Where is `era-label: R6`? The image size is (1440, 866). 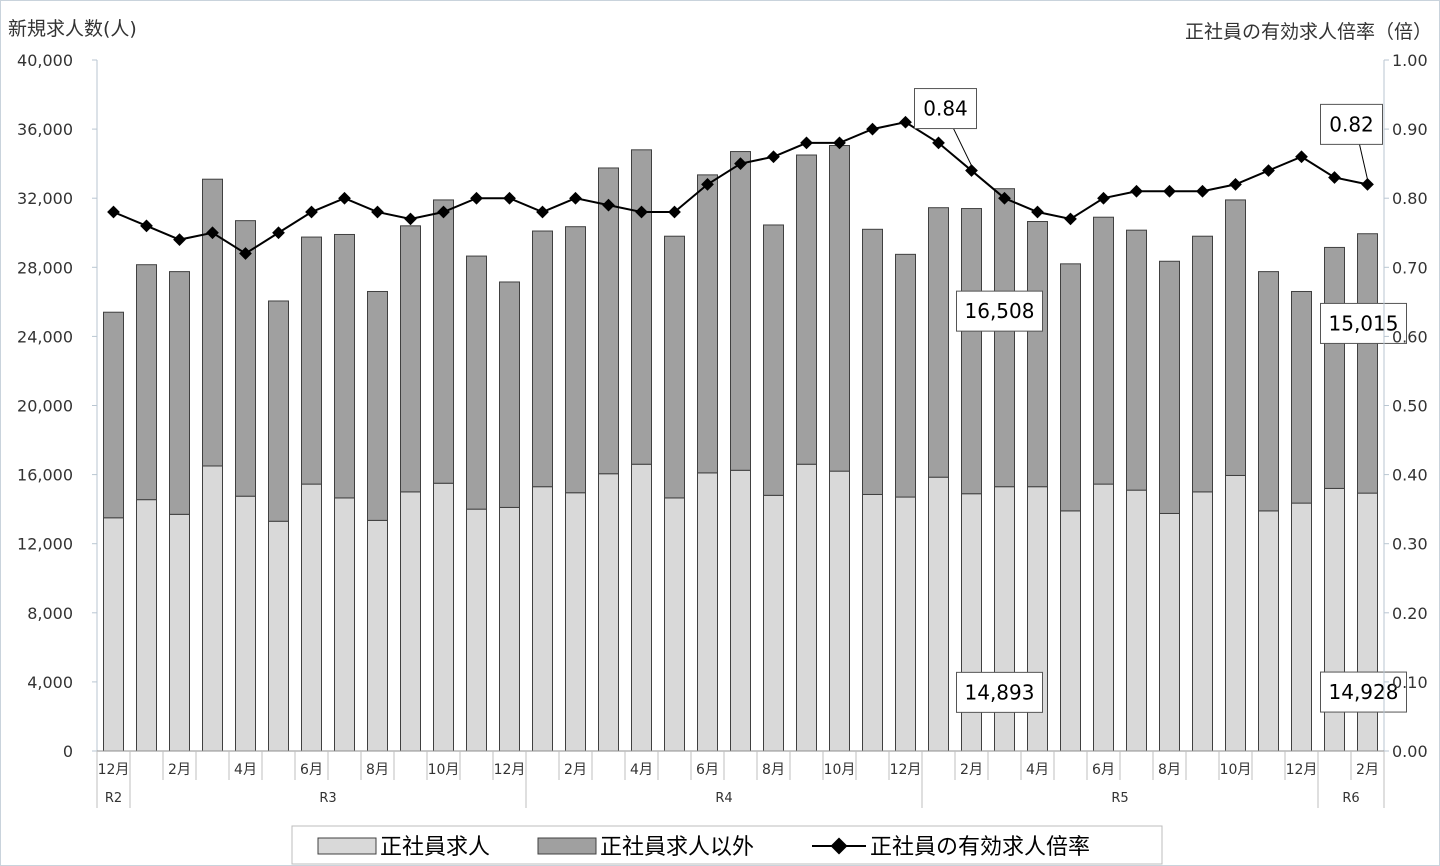 era-label: R6 is located at coordinates (1350, 798).